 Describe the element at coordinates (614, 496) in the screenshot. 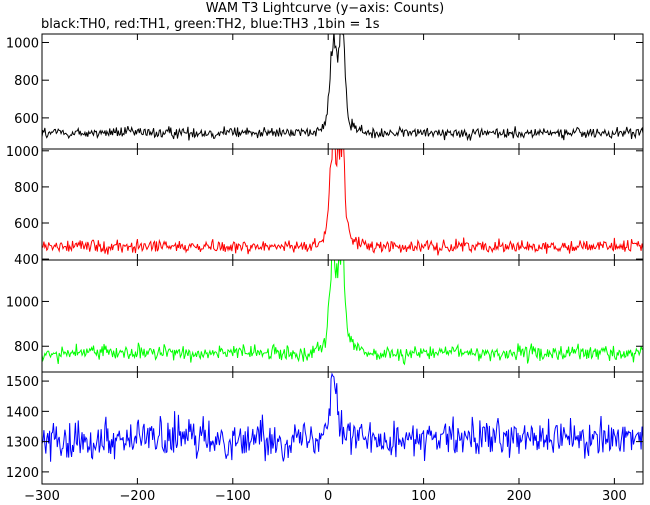

I see `x-tick-label: 300` at that location.